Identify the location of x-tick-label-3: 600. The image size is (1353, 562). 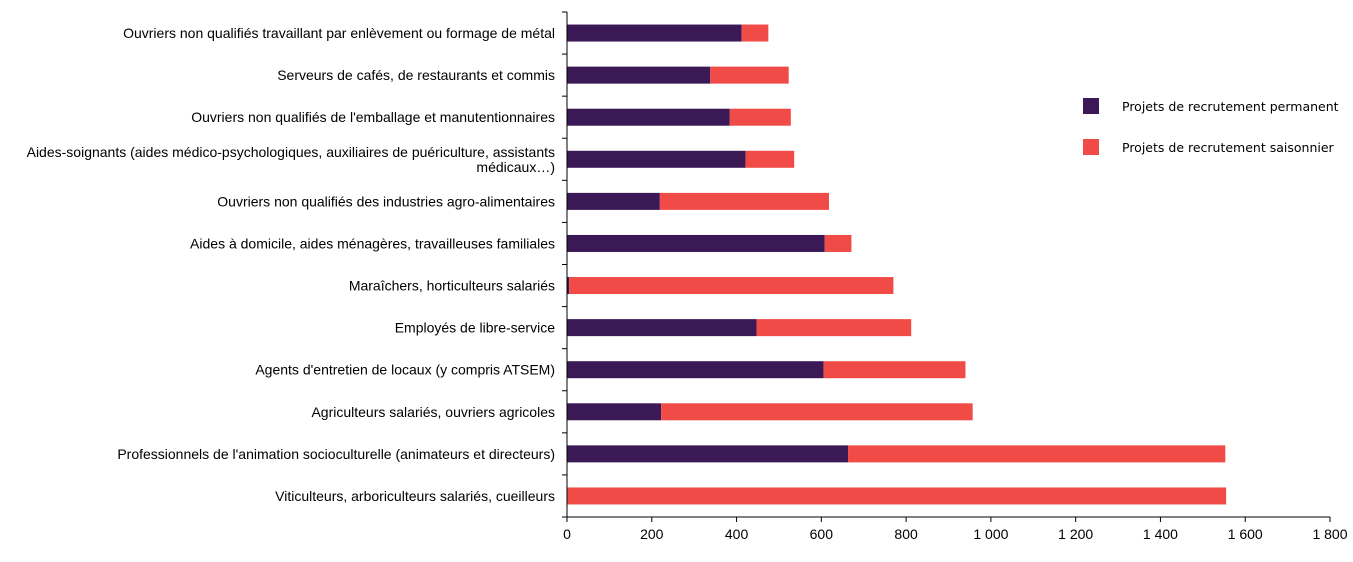
(822, 534).